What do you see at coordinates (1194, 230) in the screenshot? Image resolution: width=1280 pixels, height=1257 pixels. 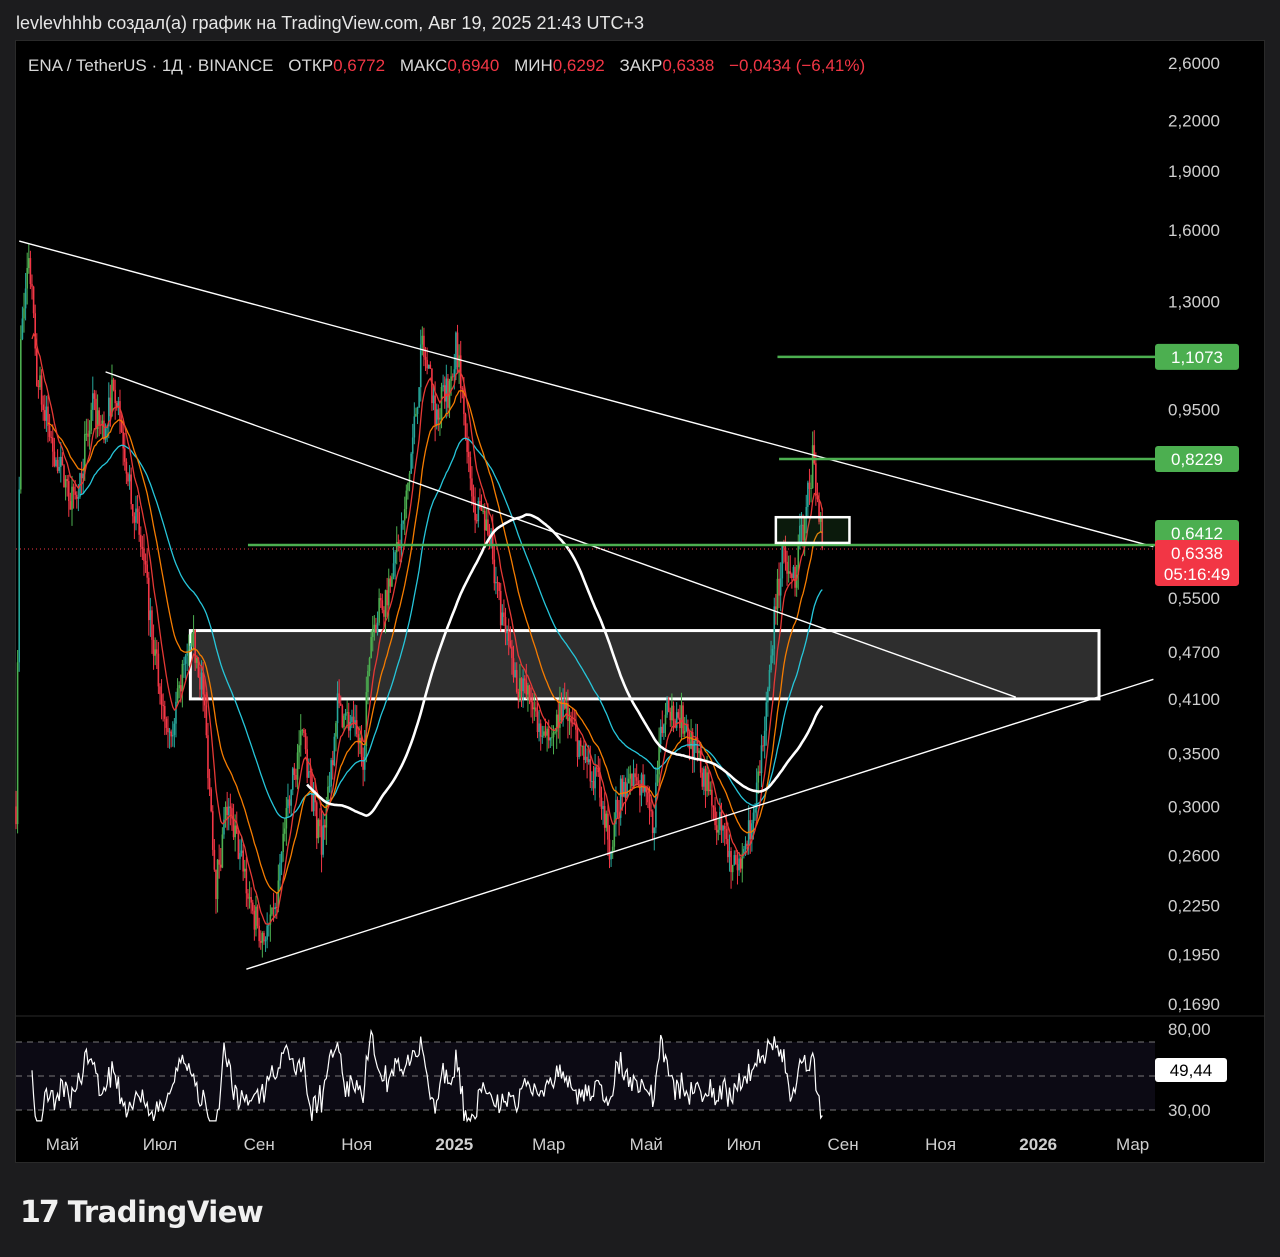 I see `price-tick-label: 1,6000` at bounding box center [1194, 230].